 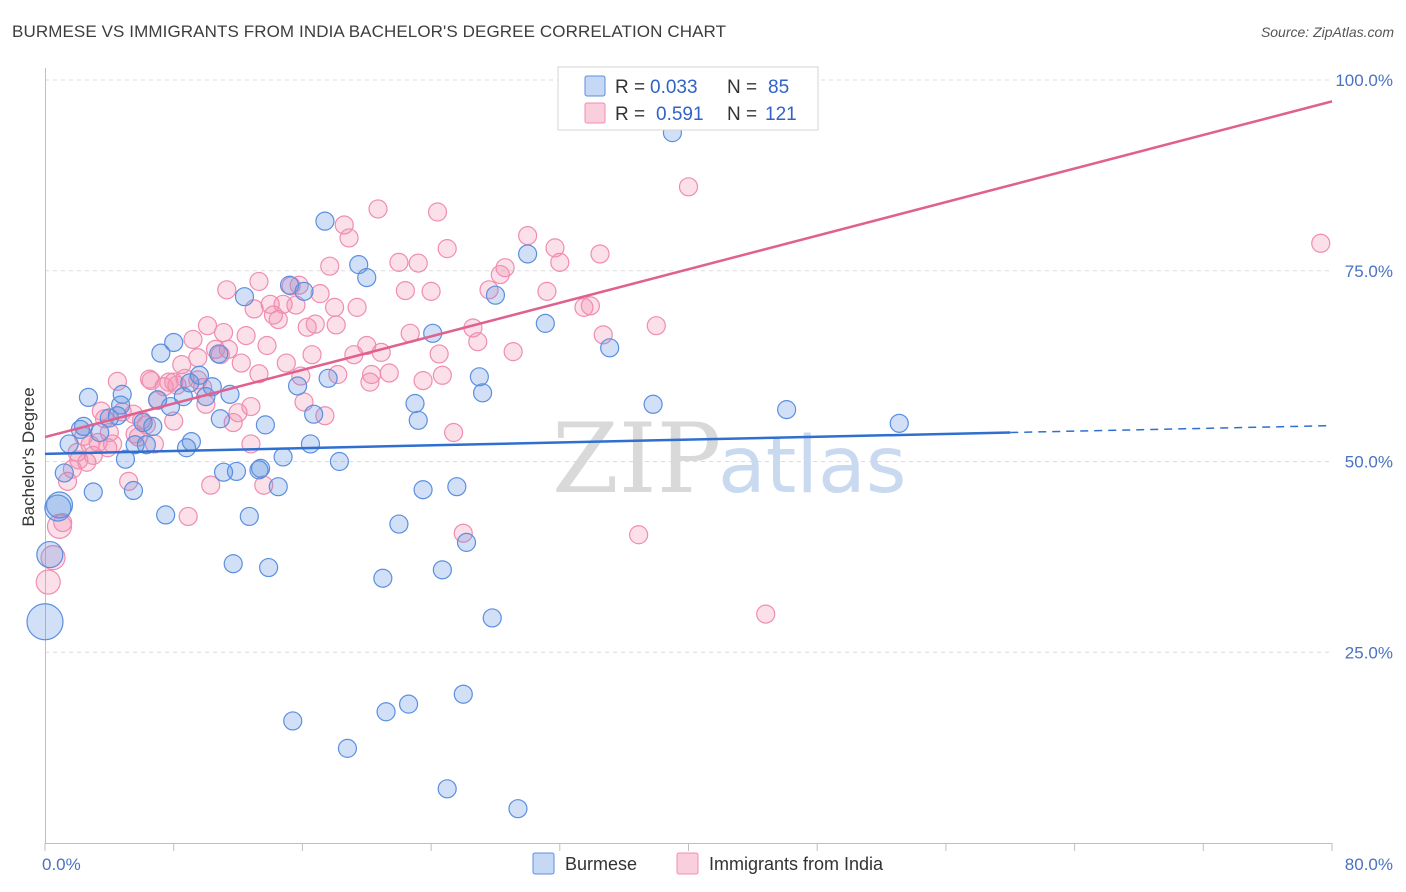 I want to click on legend-burmese-swatch, so click(x=595, y=86).